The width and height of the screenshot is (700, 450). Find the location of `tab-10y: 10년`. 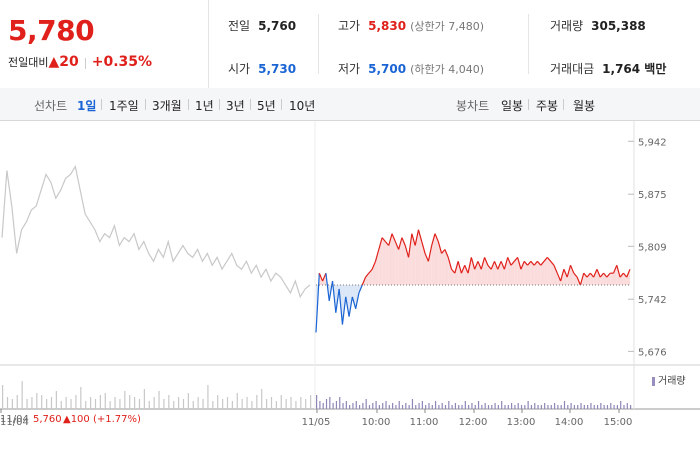

tab-10y: 10년 is located at coordinates (302, 106).